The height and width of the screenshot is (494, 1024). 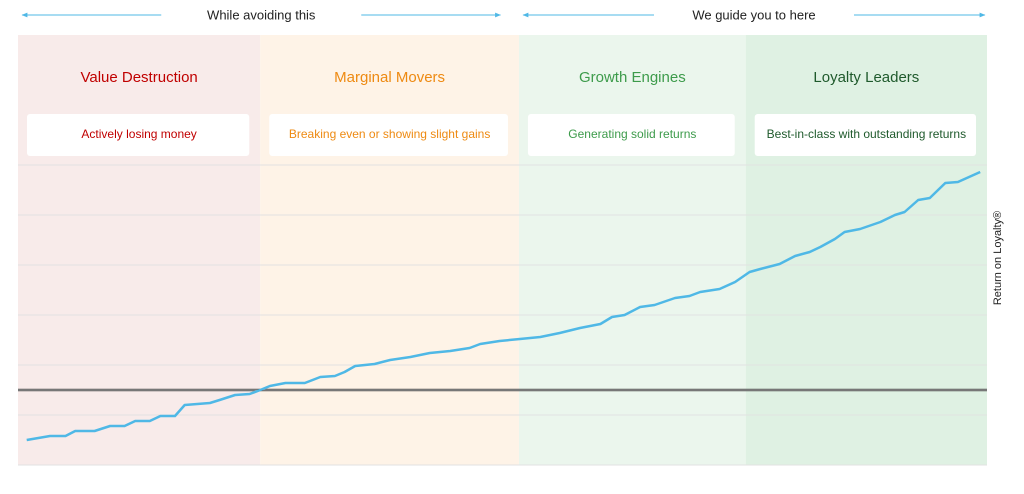 I want to click on zone-description: Breaking even or showing slight gains, so click(x=389, y=134).